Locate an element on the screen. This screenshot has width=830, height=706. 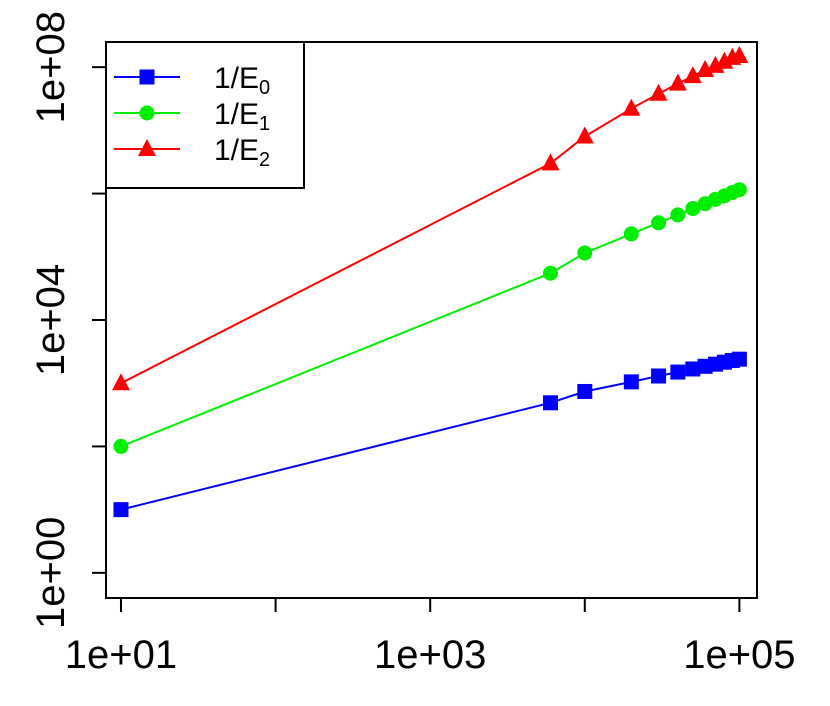
legend-box is located at coordinates (205, 115).